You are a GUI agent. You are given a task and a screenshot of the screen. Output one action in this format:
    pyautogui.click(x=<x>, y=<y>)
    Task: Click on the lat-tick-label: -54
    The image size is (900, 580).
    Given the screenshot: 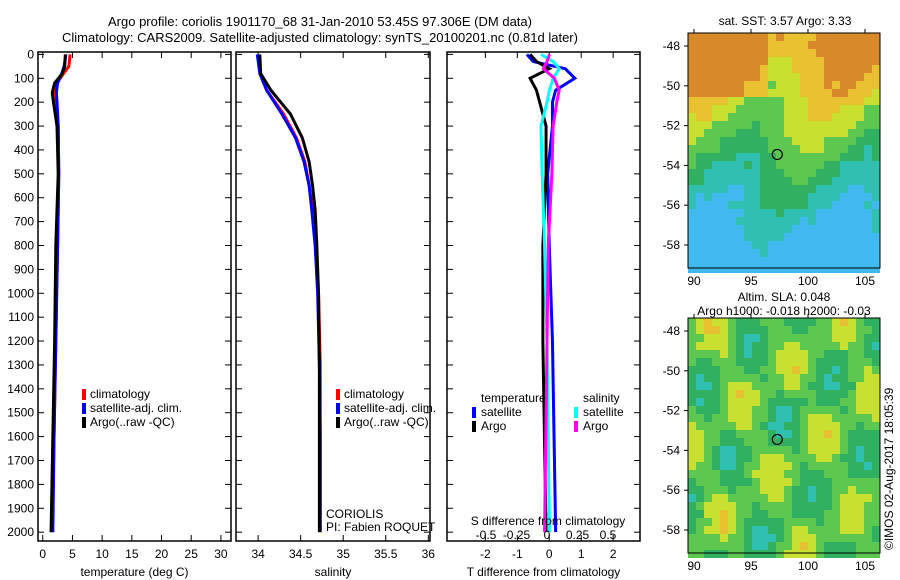 What is the action you would take?
    pyautogui.click(x=672, y=165)
    